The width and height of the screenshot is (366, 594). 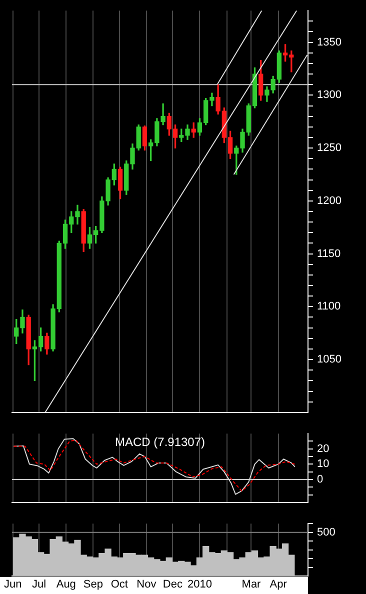 I want to click on x-tick-label: Apr, so click(x=279, y=584).